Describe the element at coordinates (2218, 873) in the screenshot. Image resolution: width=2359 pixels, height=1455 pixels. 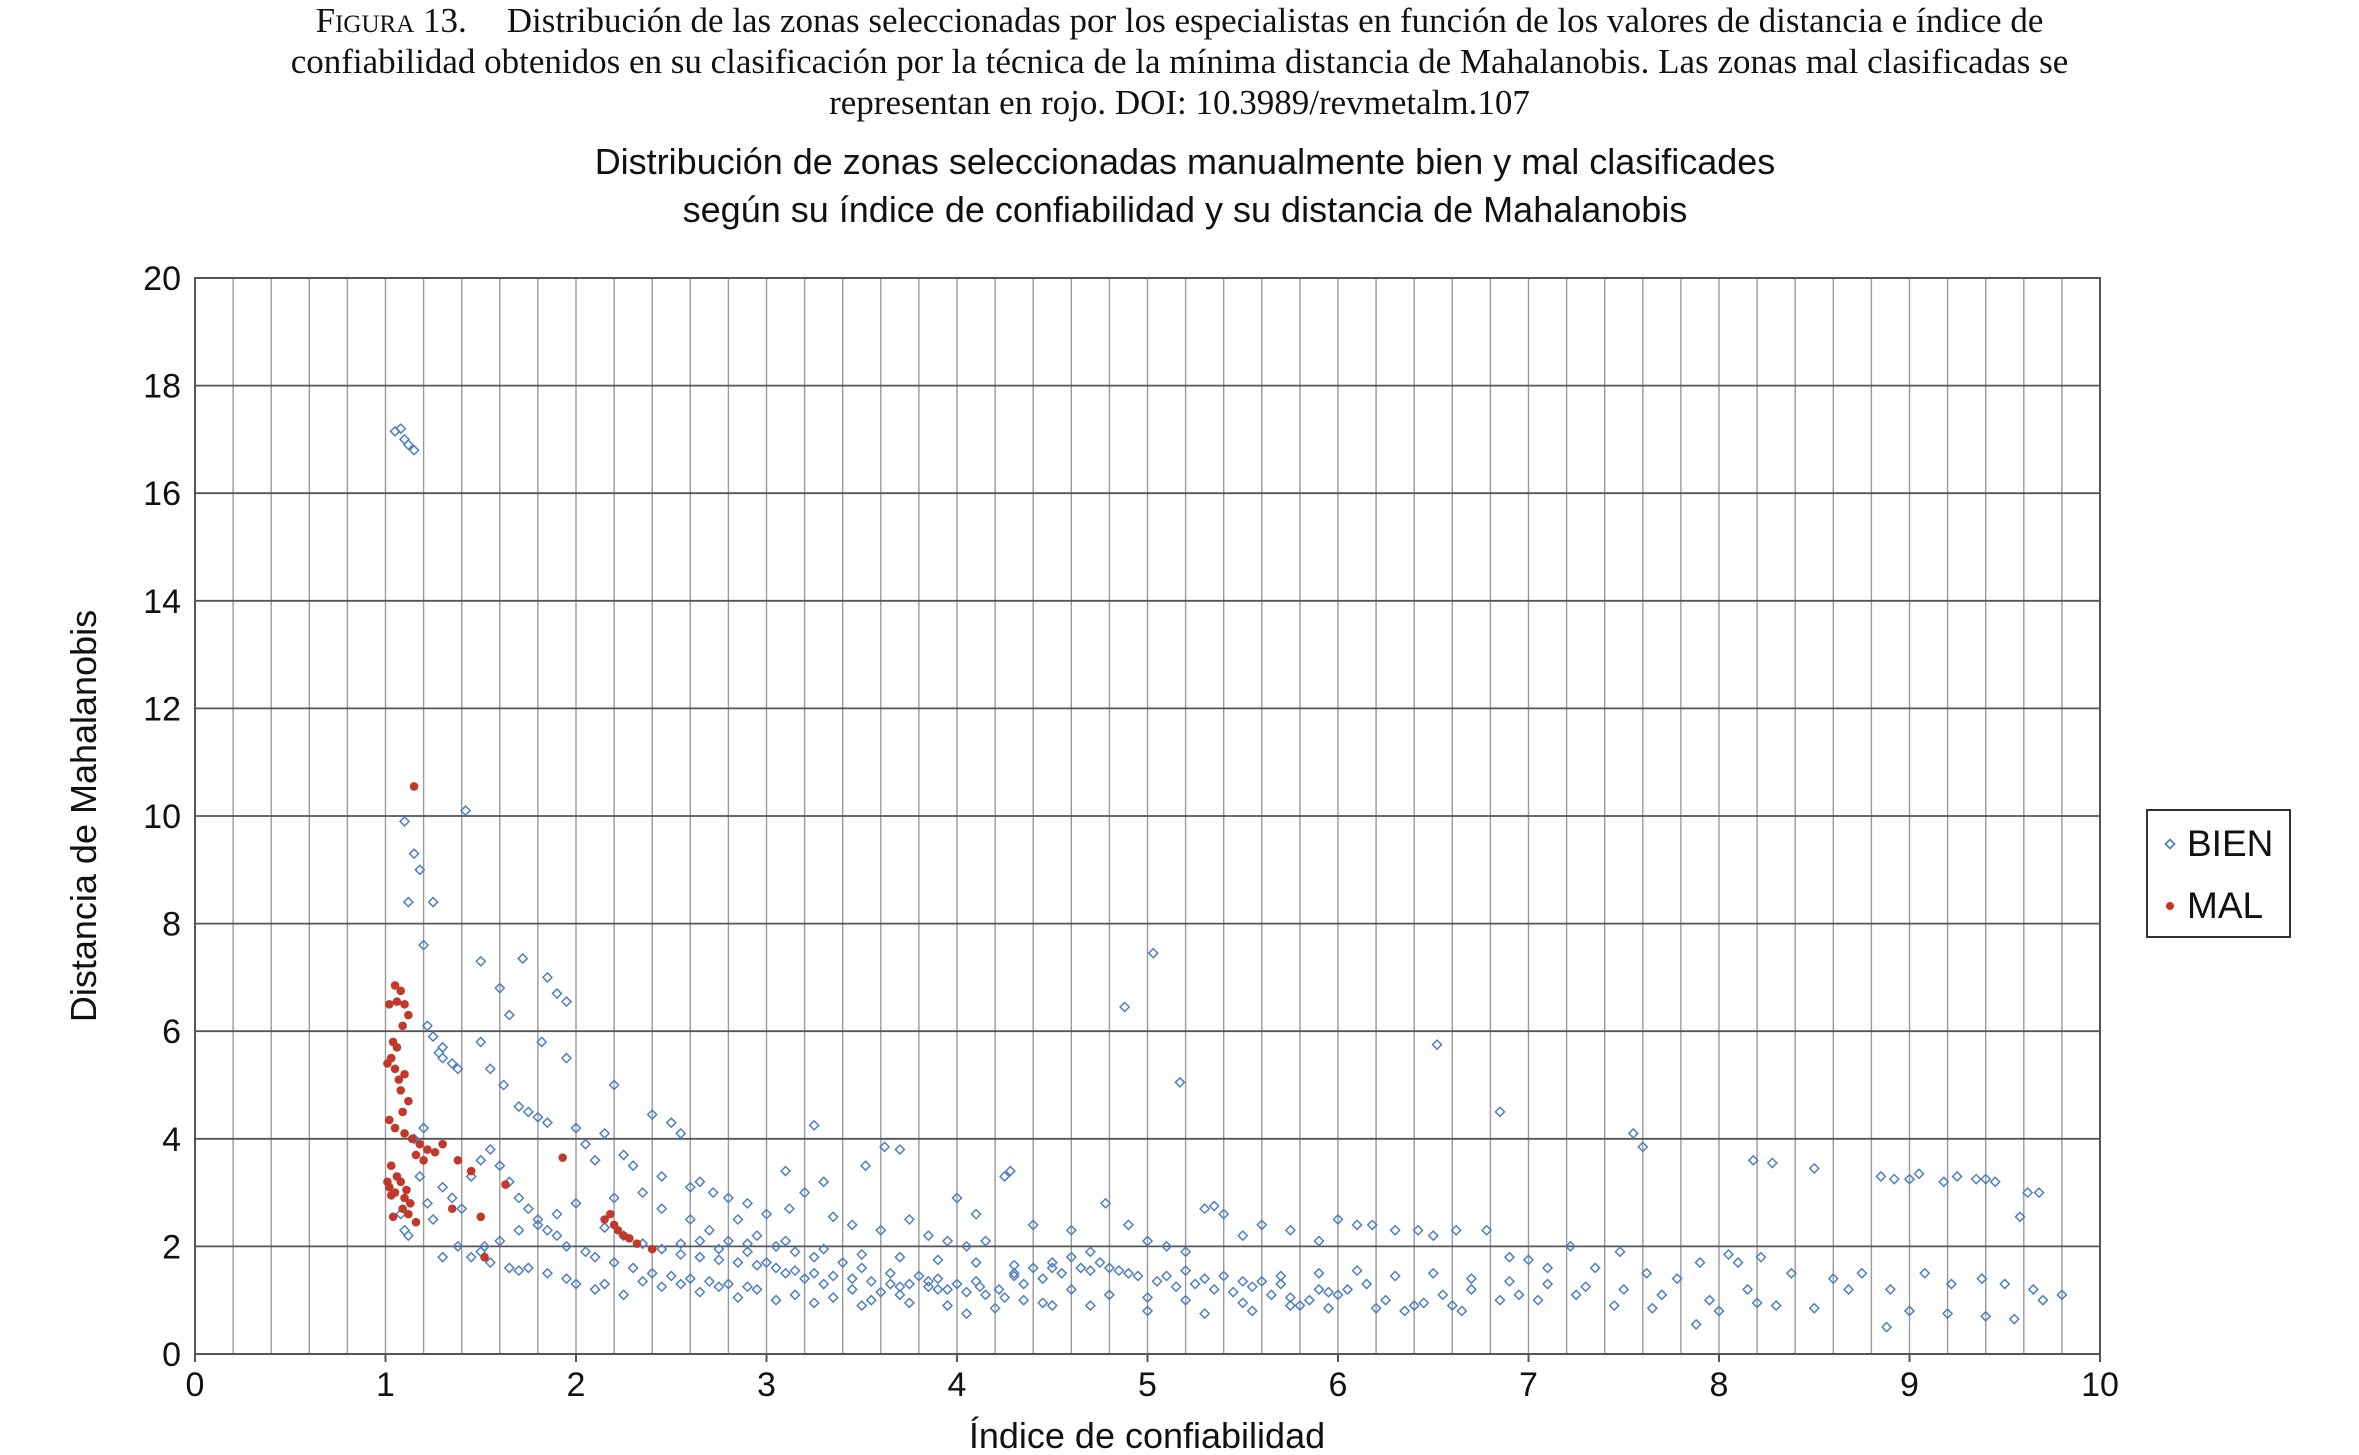
I see `legend-box` at that location.